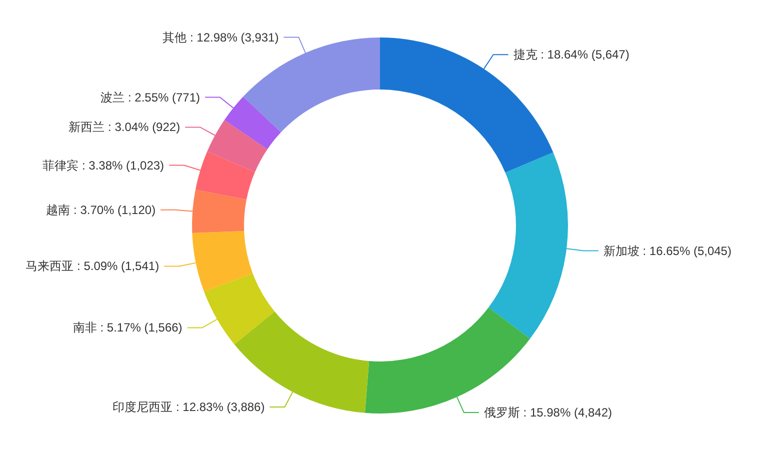 The image size is (764, 456). Describe the element at coordinates (103, 165) in the screenshot. I see `slice-label: 菲律宾 : 3.38% (1,023)` at that location.